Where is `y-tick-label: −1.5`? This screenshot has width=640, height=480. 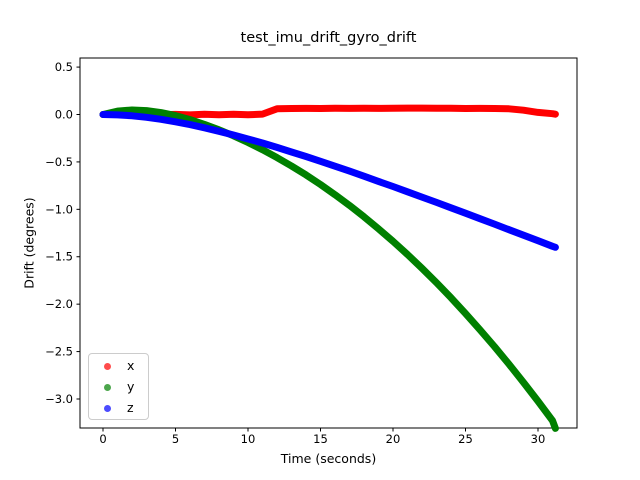
y-tick-label: −1.5 is located at coordinates (59, 257).